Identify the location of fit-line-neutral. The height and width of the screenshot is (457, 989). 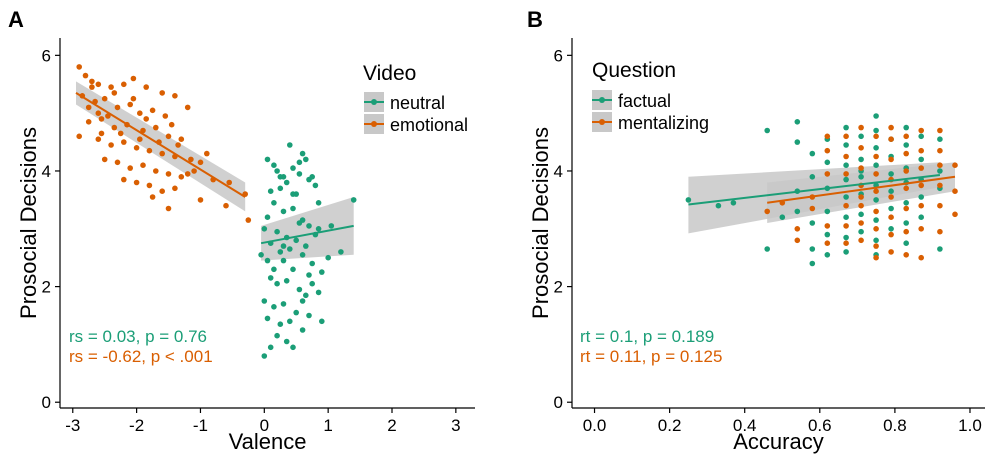
(307, 234).